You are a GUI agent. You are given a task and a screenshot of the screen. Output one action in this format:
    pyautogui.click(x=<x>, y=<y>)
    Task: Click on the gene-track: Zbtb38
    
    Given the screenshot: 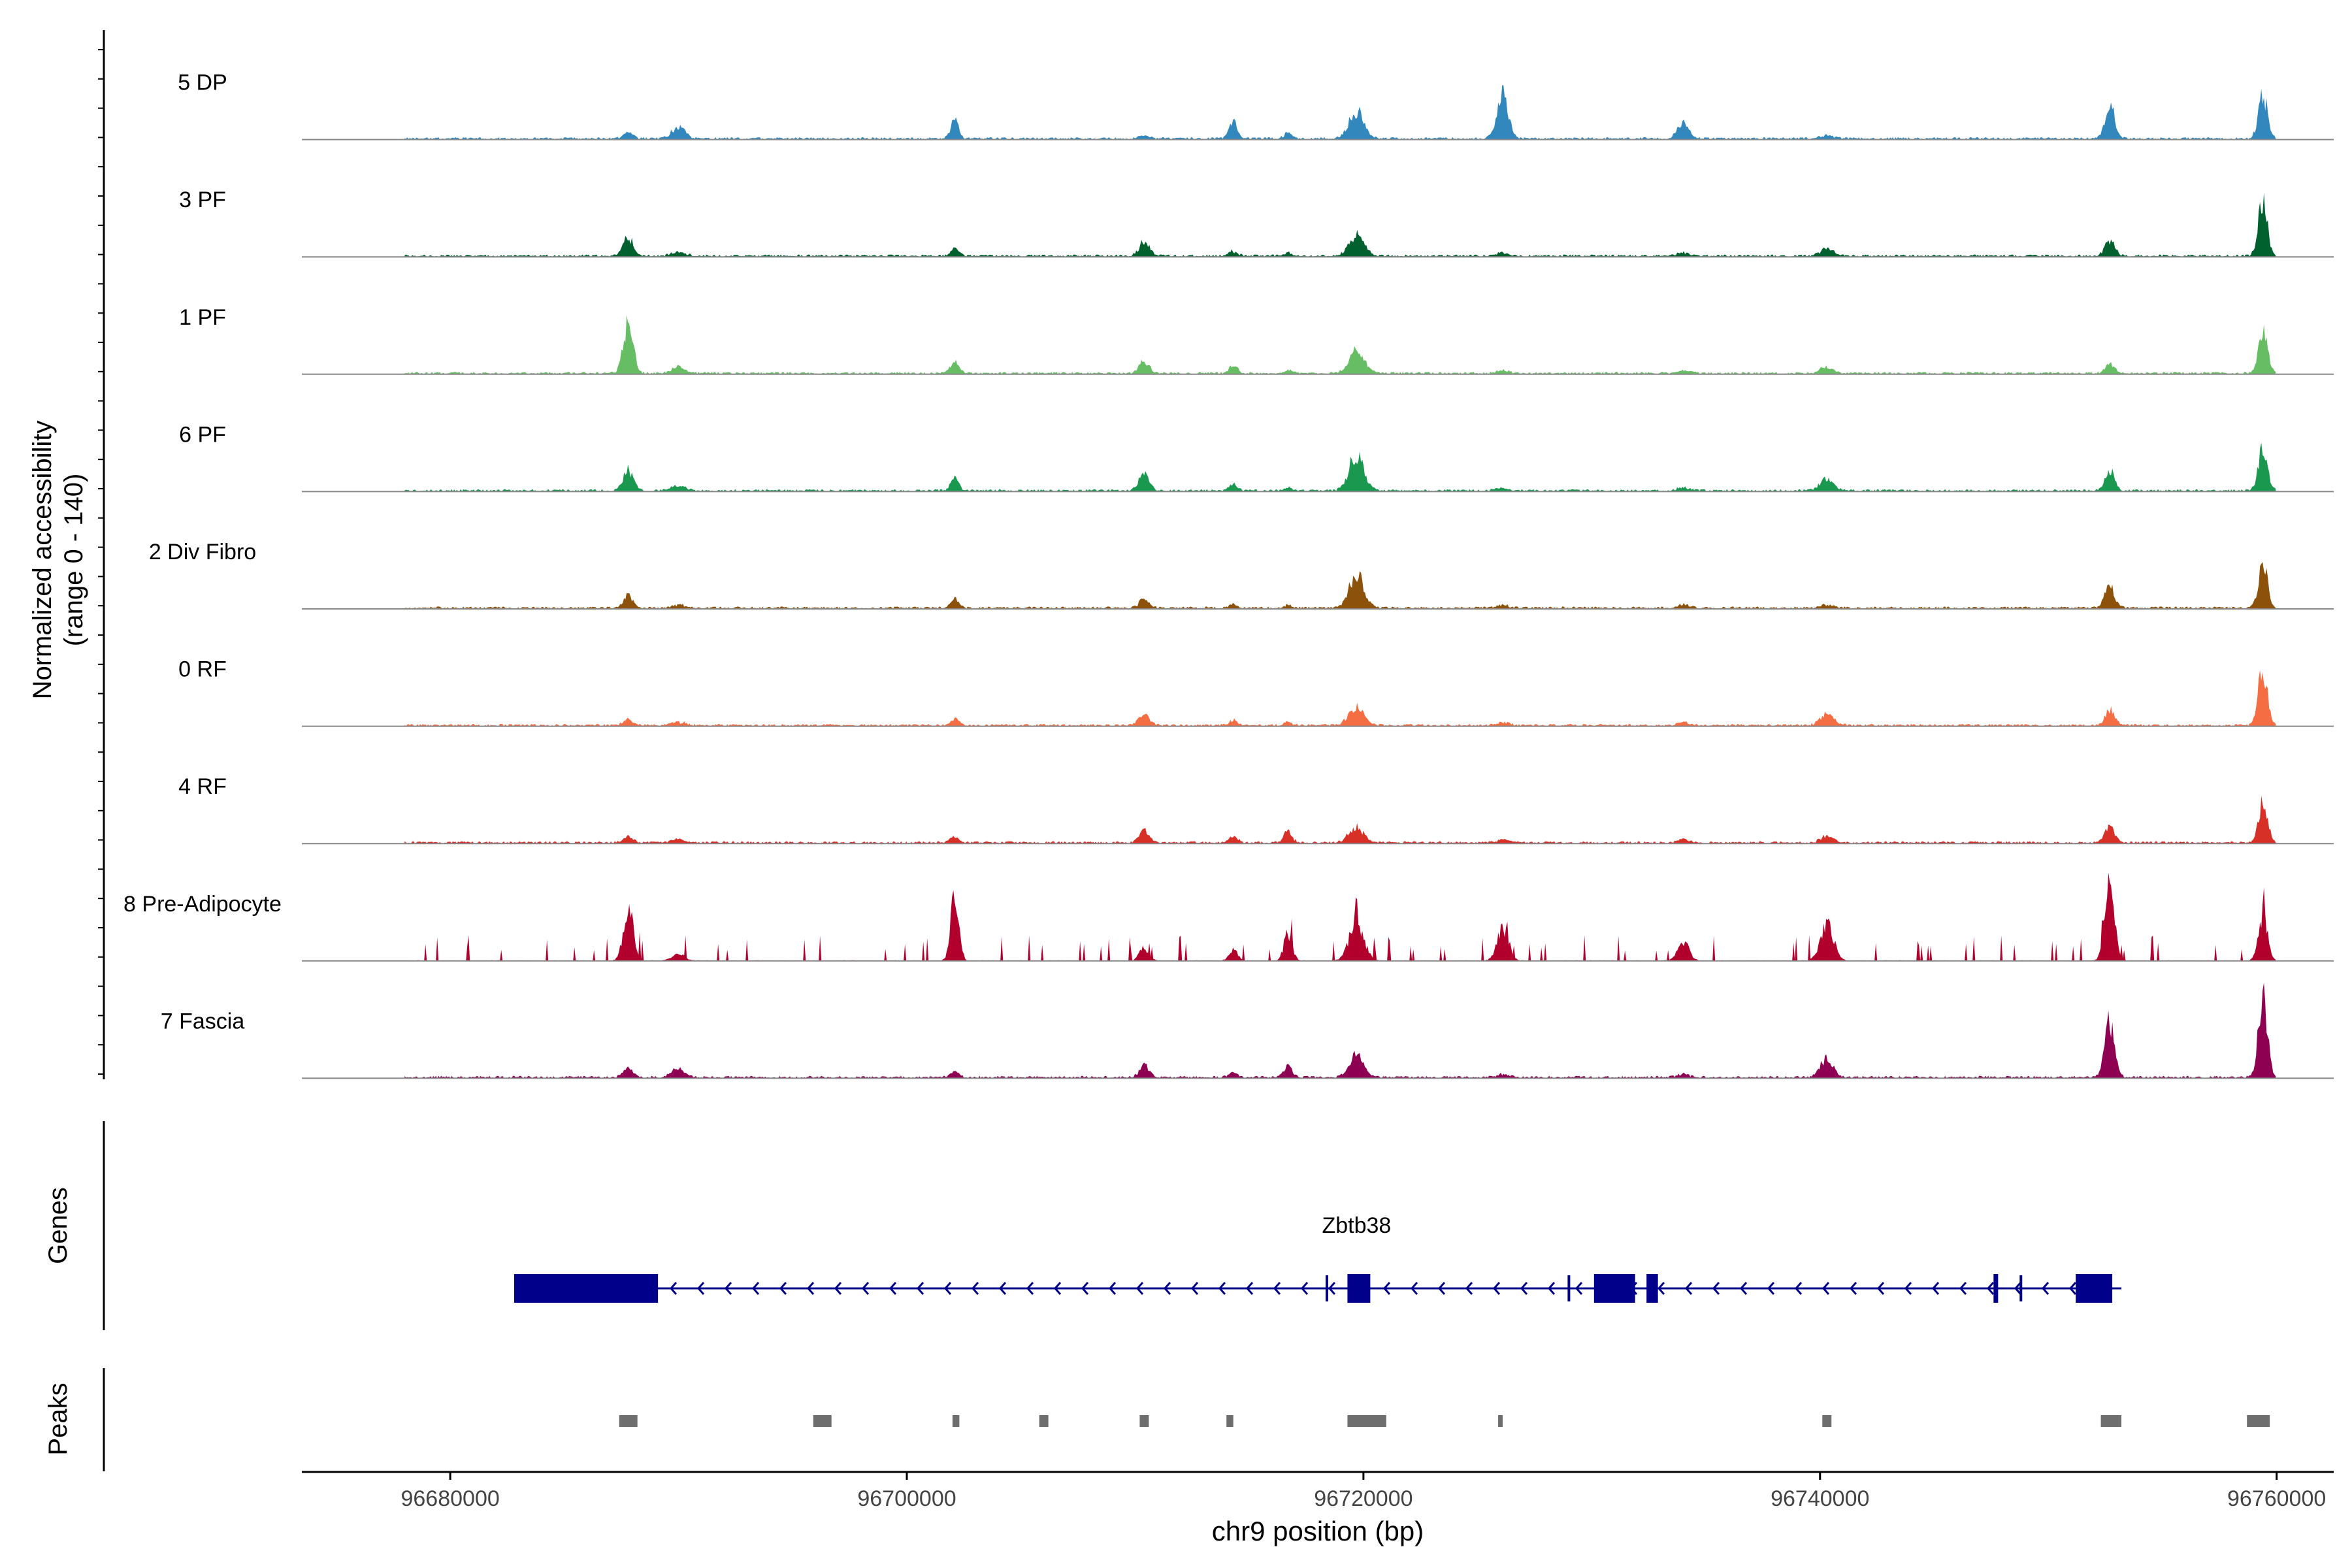 What is the action you would take?
    pyautogui.click(x=1318, y=1258)
    